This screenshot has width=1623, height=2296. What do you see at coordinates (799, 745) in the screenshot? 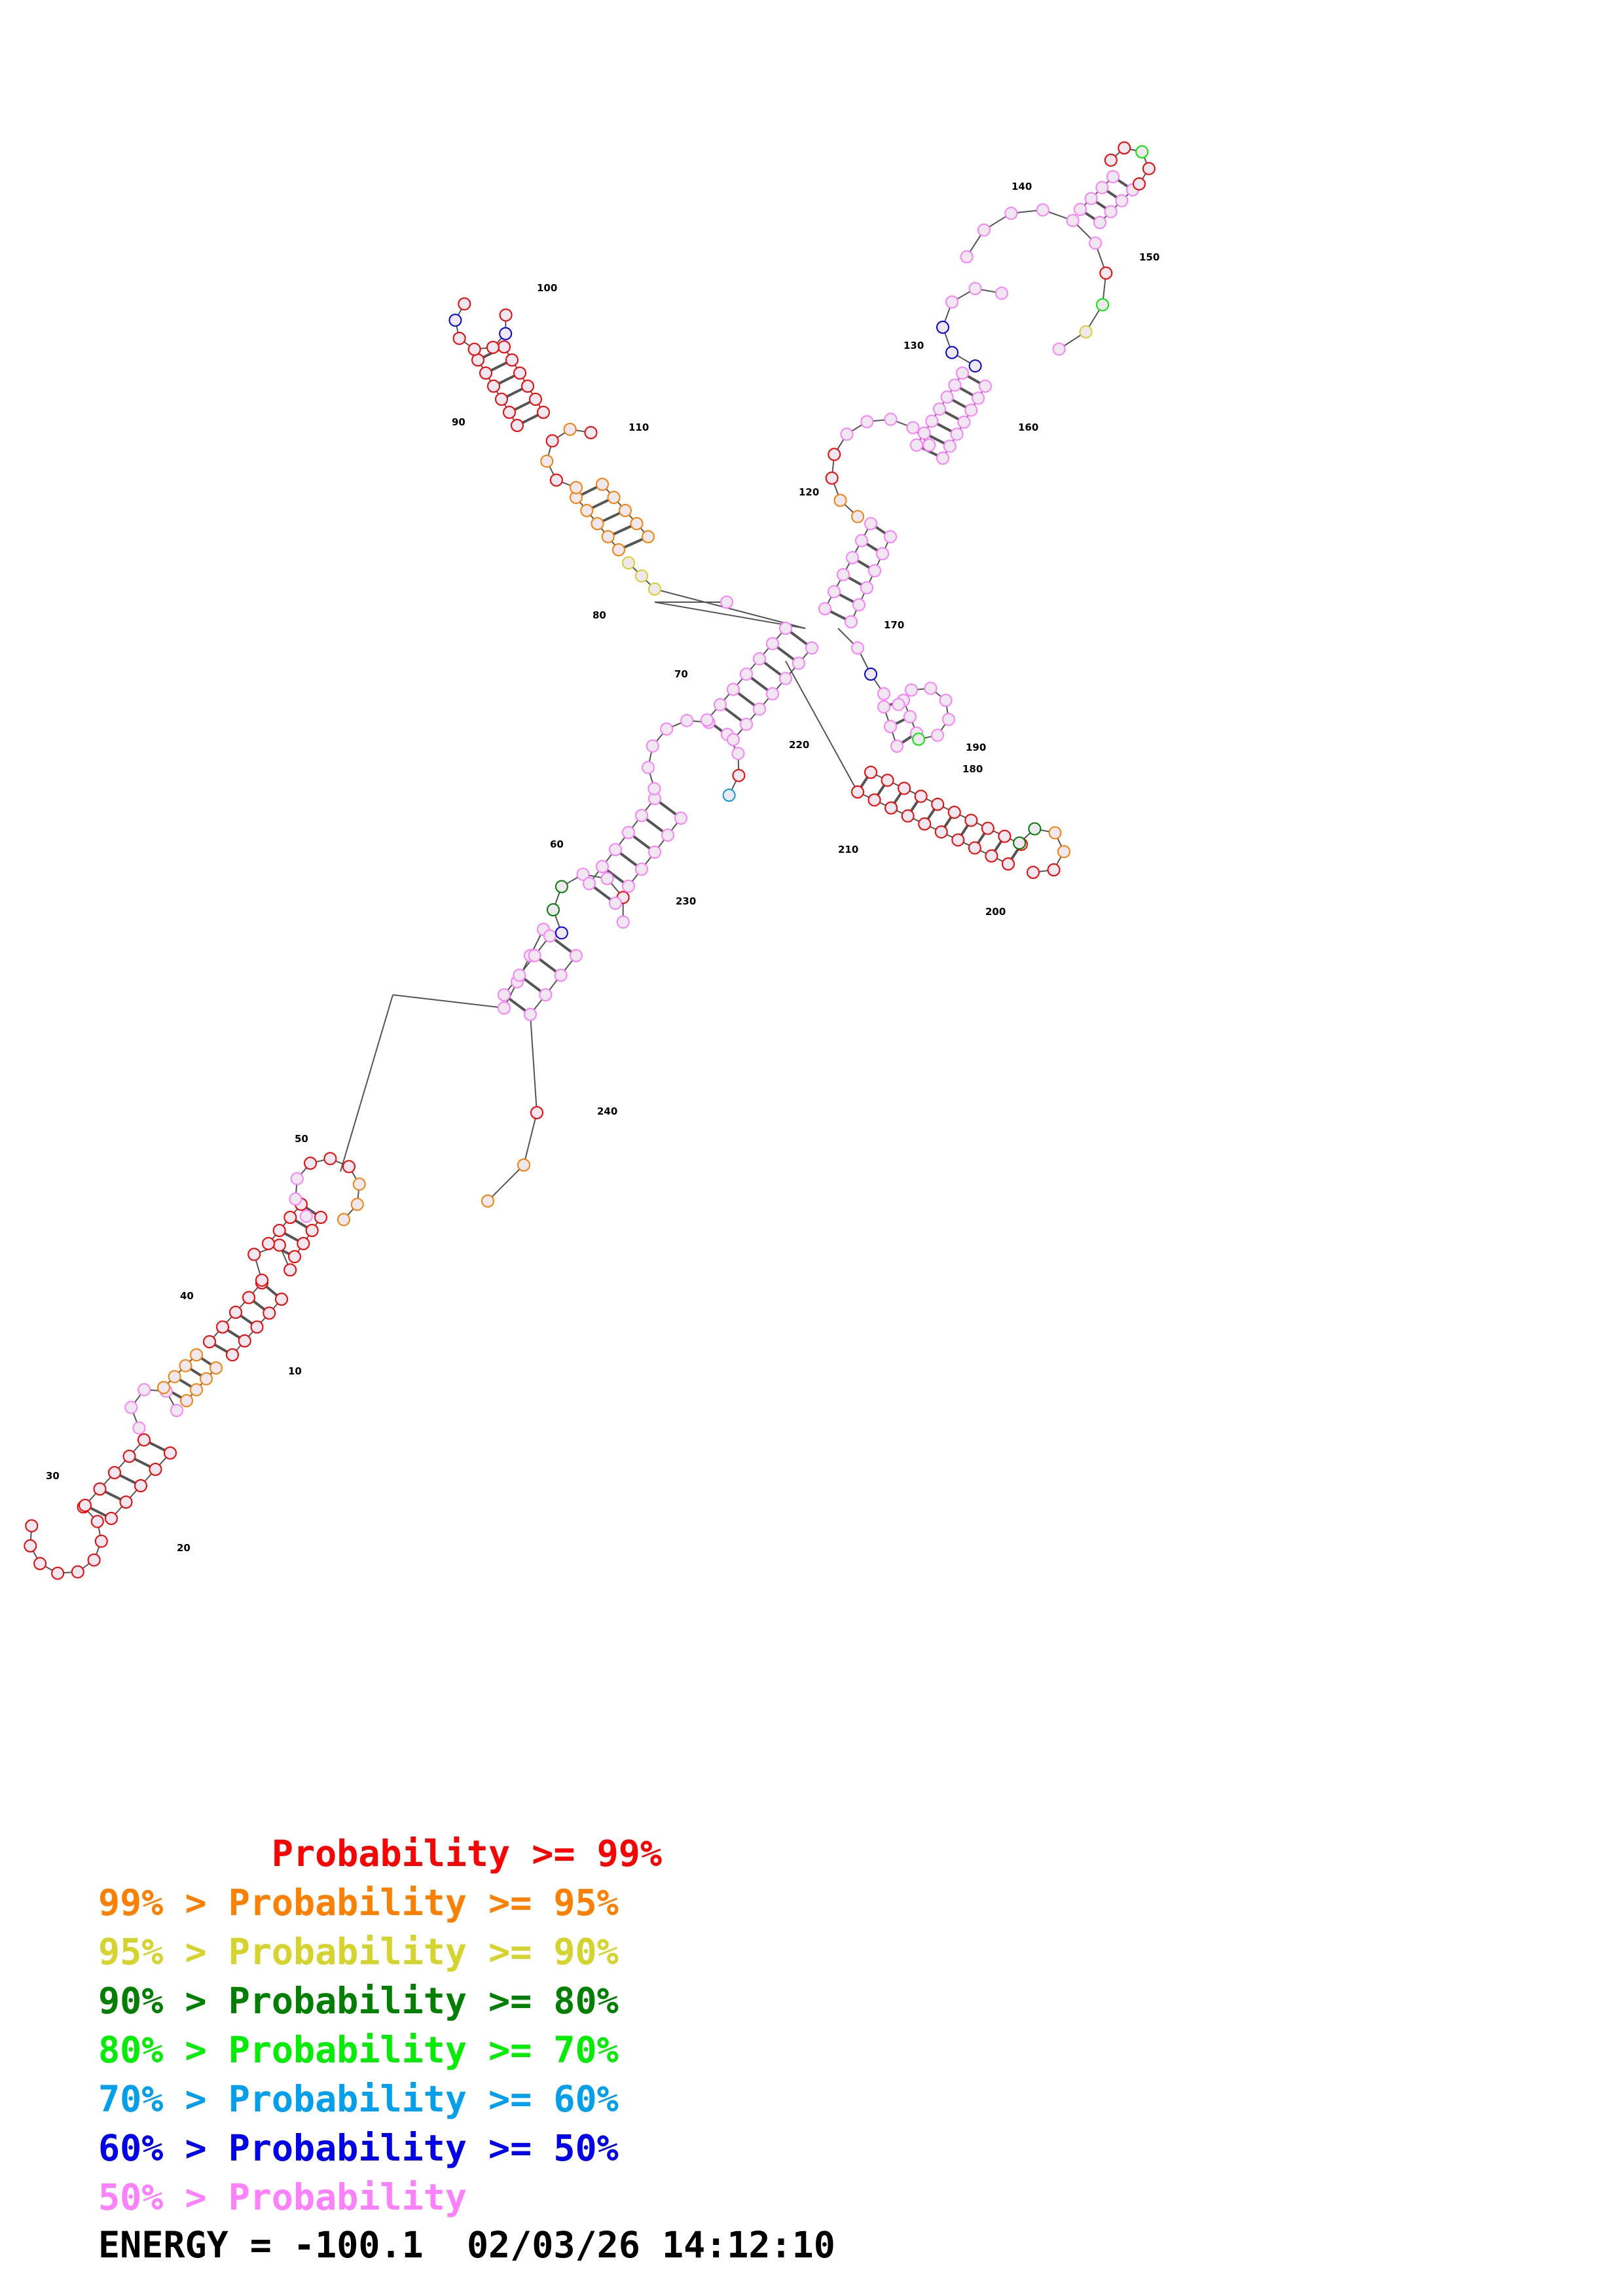
I see `position-label: 220` at bounding box center [799, 745].